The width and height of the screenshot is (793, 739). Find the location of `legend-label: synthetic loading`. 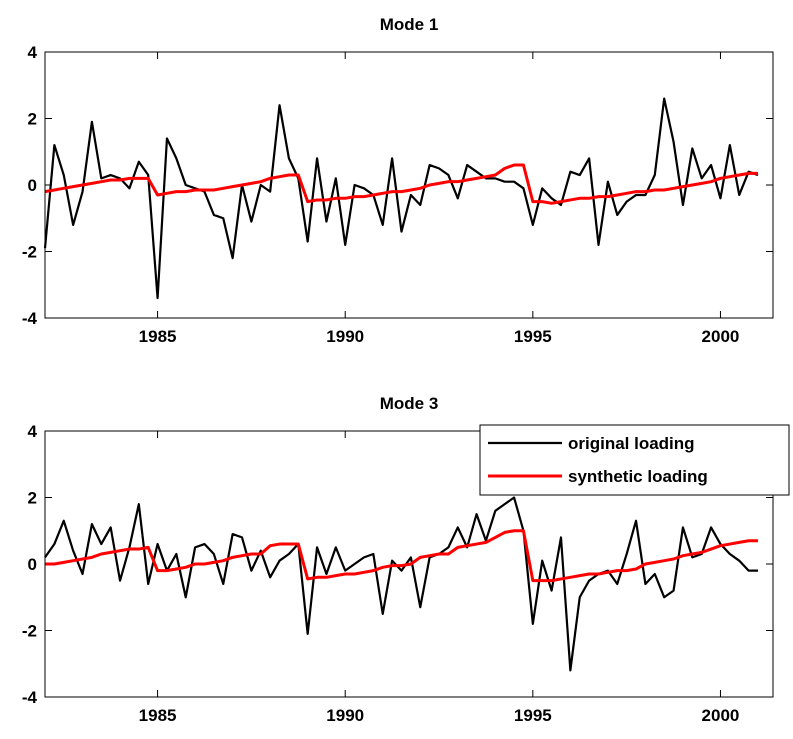

legend-label: synthetic loading is located at coordinates (638, 476).